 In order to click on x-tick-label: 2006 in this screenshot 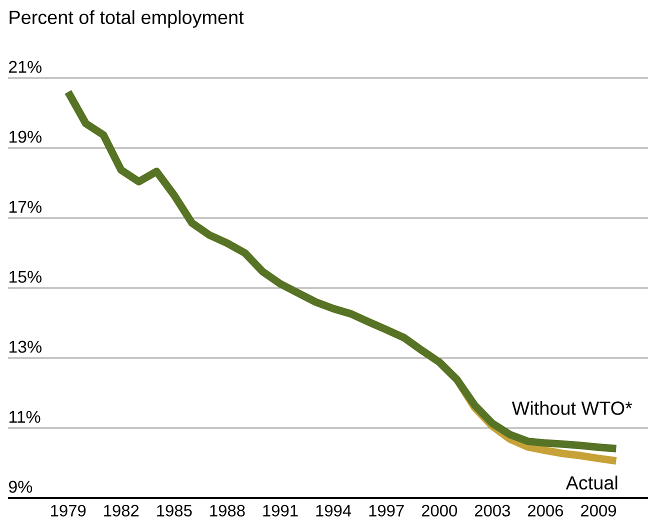, I will do `click(546, 510)`.